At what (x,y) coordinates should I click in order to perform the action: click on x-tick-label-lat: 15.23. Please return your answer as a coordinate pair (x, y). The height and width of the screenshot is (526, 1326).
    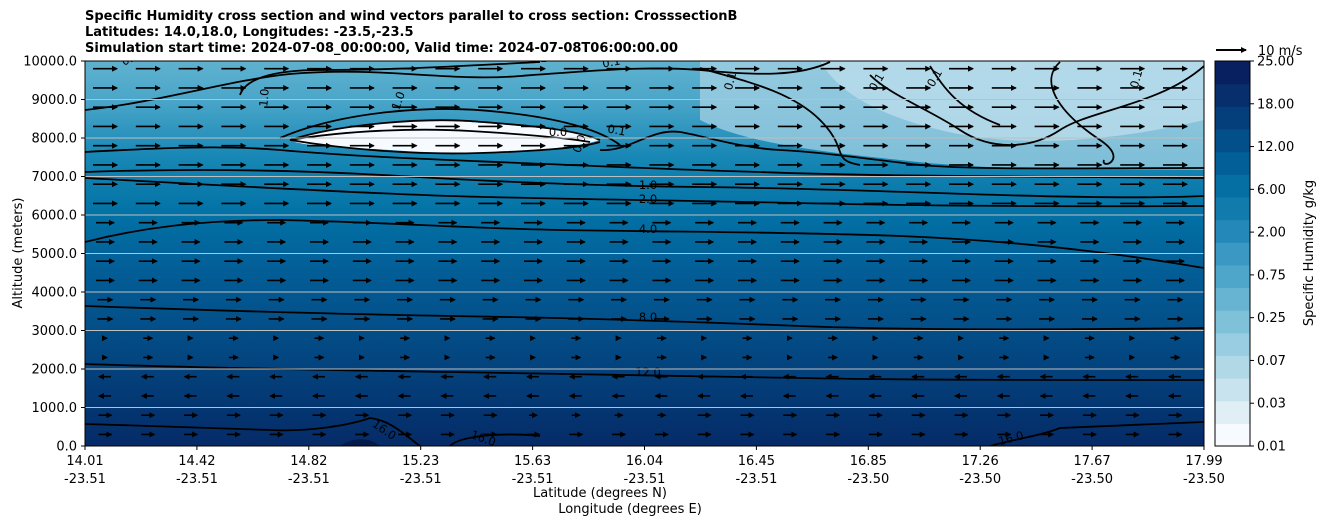
    Looking at the image, I should click on (420, 461).